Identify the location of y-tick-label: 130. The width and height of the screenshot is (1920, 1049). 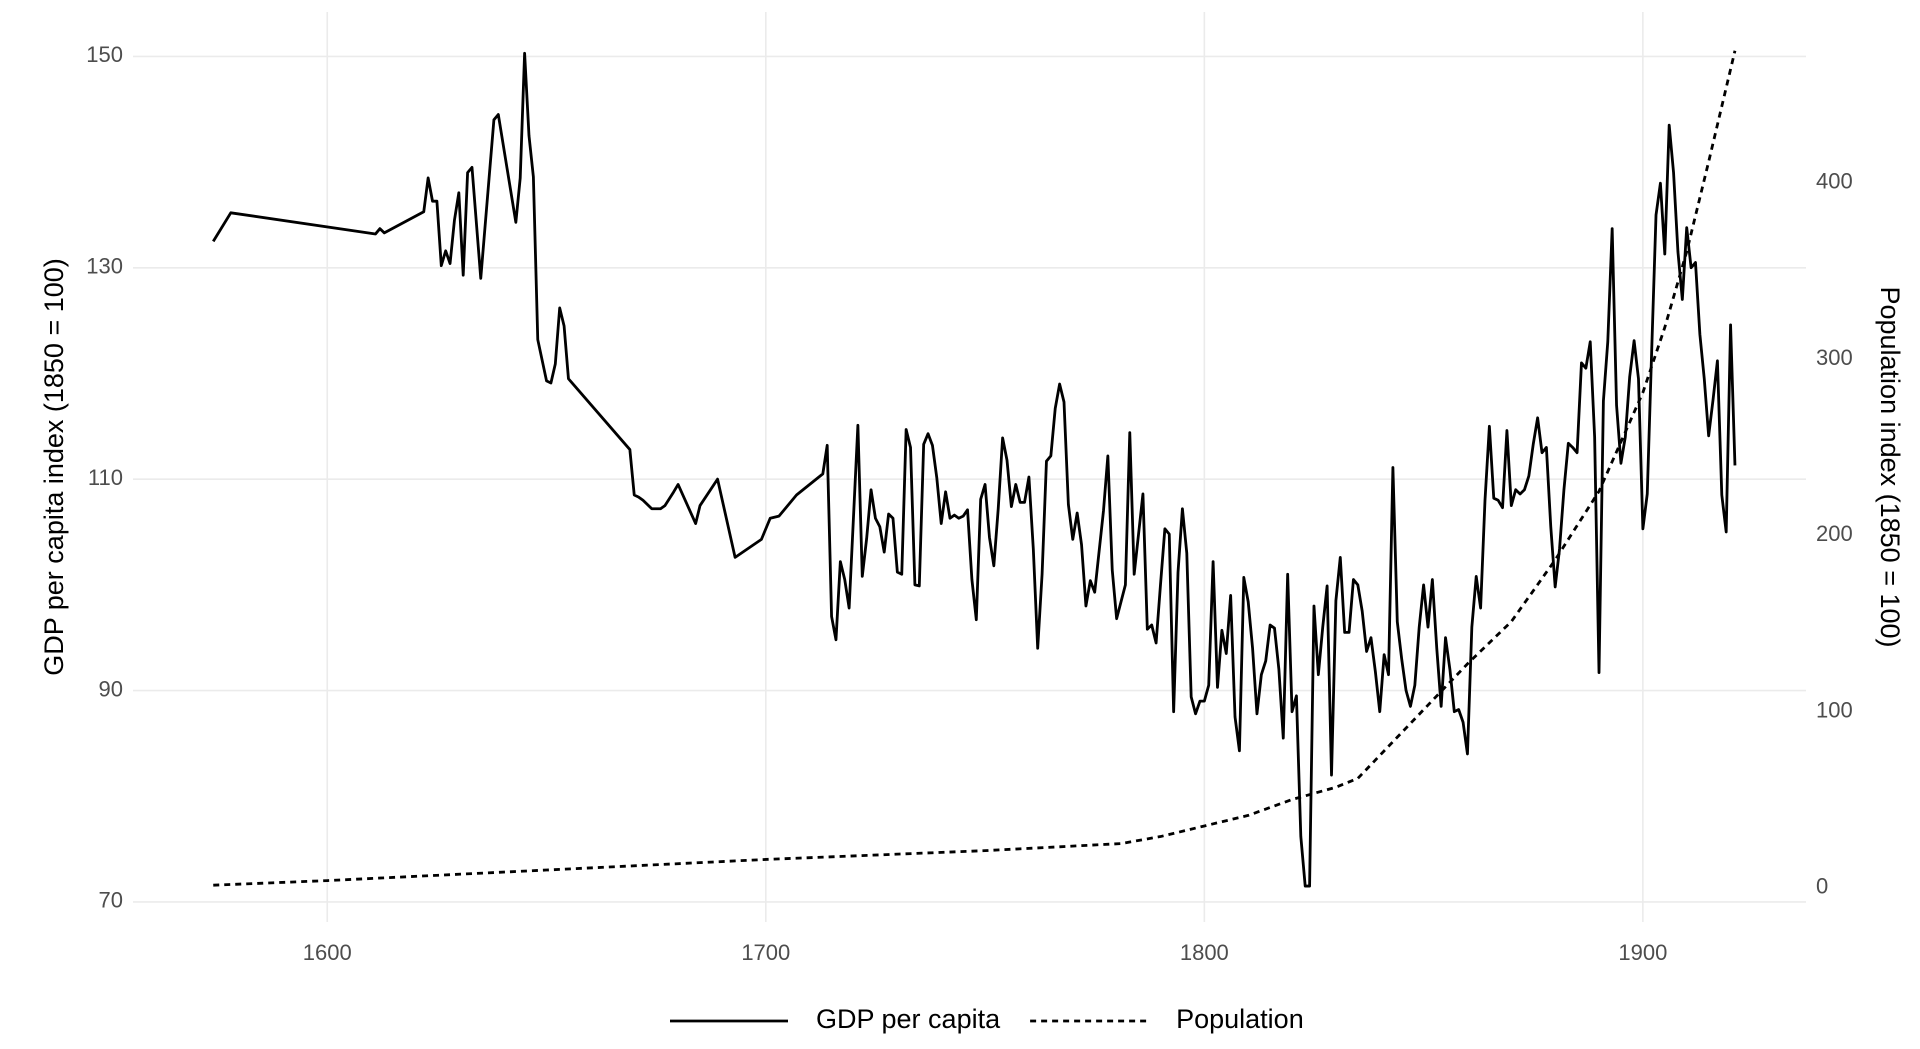
(104, 266).